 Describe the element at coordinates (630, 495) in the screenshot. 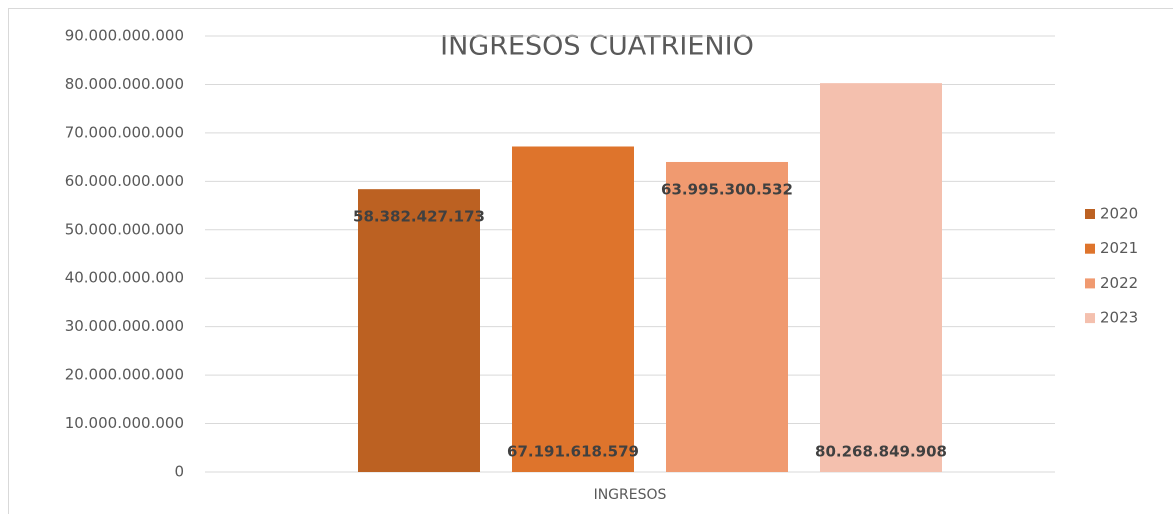

I see `x-tick-label: INGRESOS` at that location.